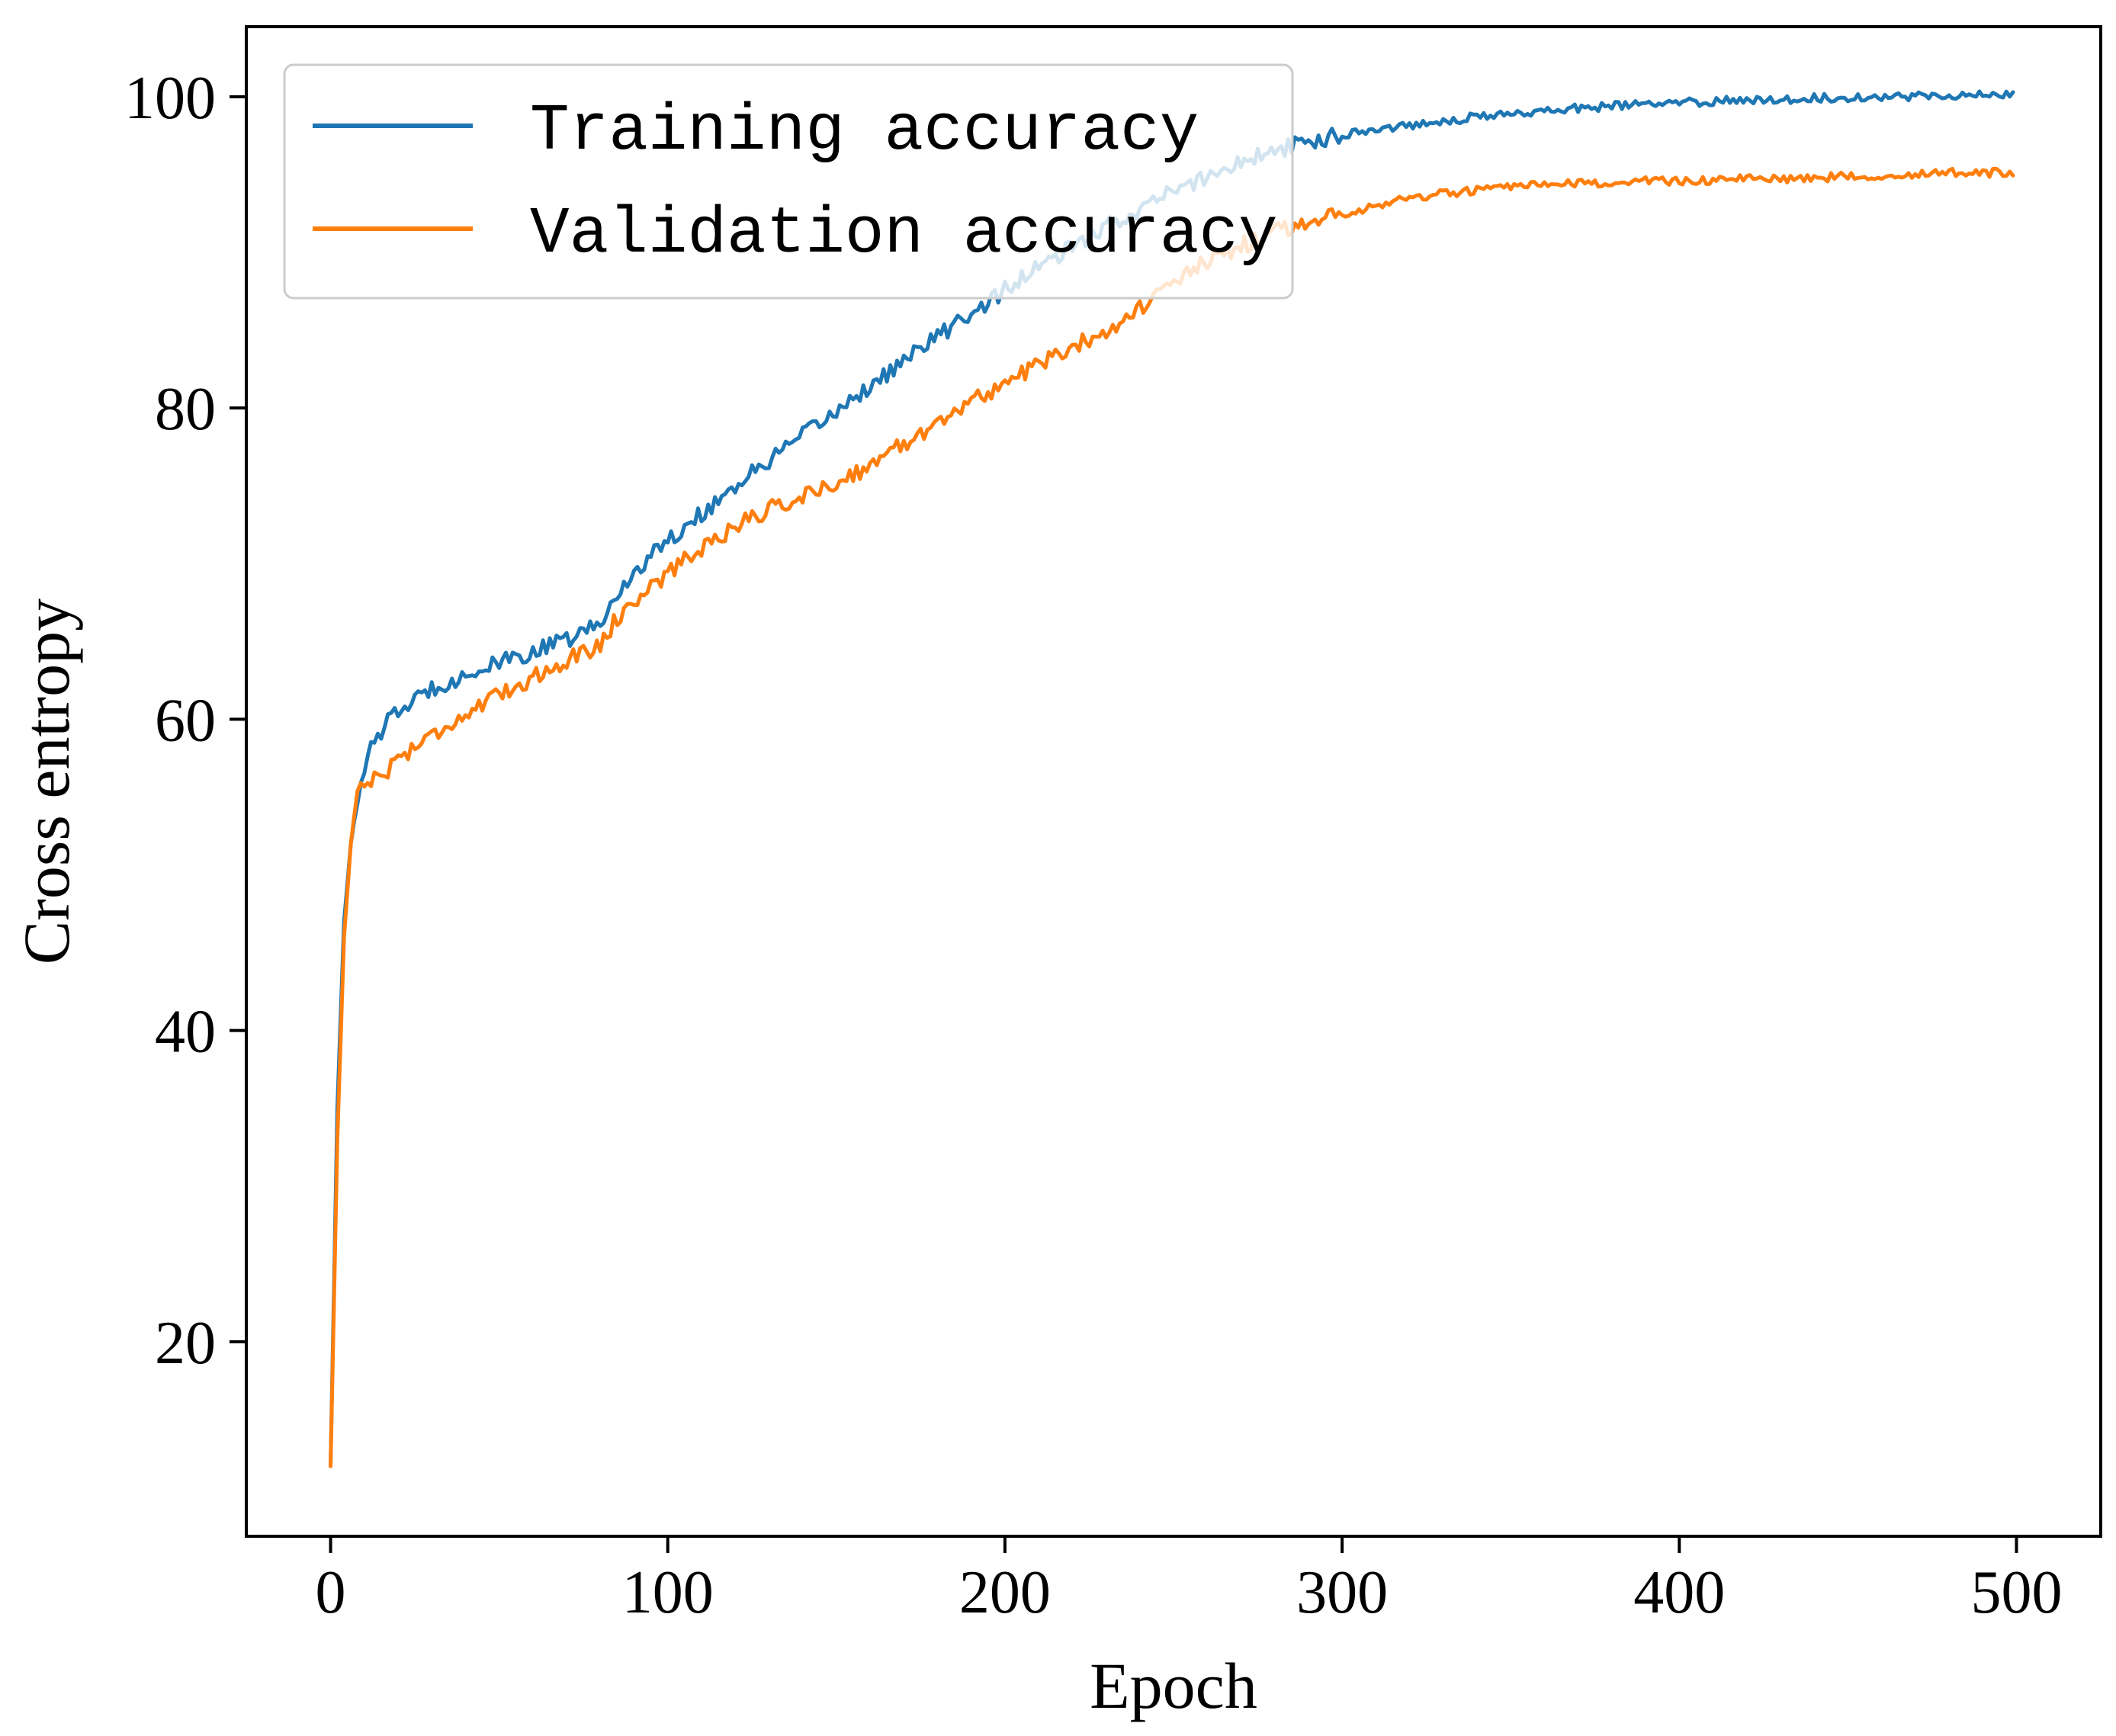  I want to click on legend: Training accuracy Validation accuracy, so click(788, 181).